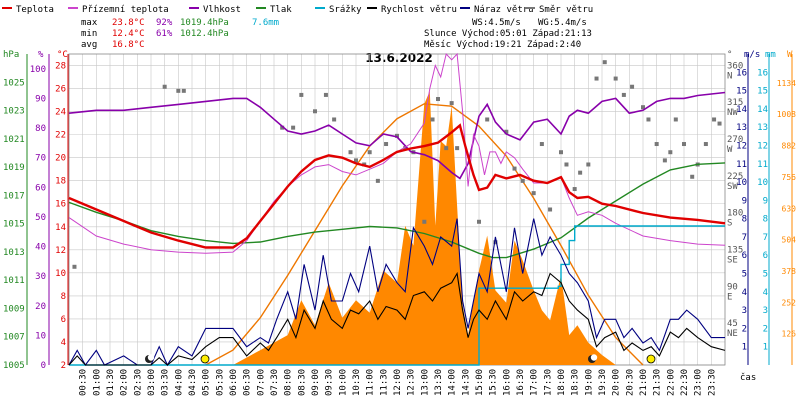 This screenshot has height=404, width=800. I want to click on axis-tick-direction: 270, so click(735, 140).